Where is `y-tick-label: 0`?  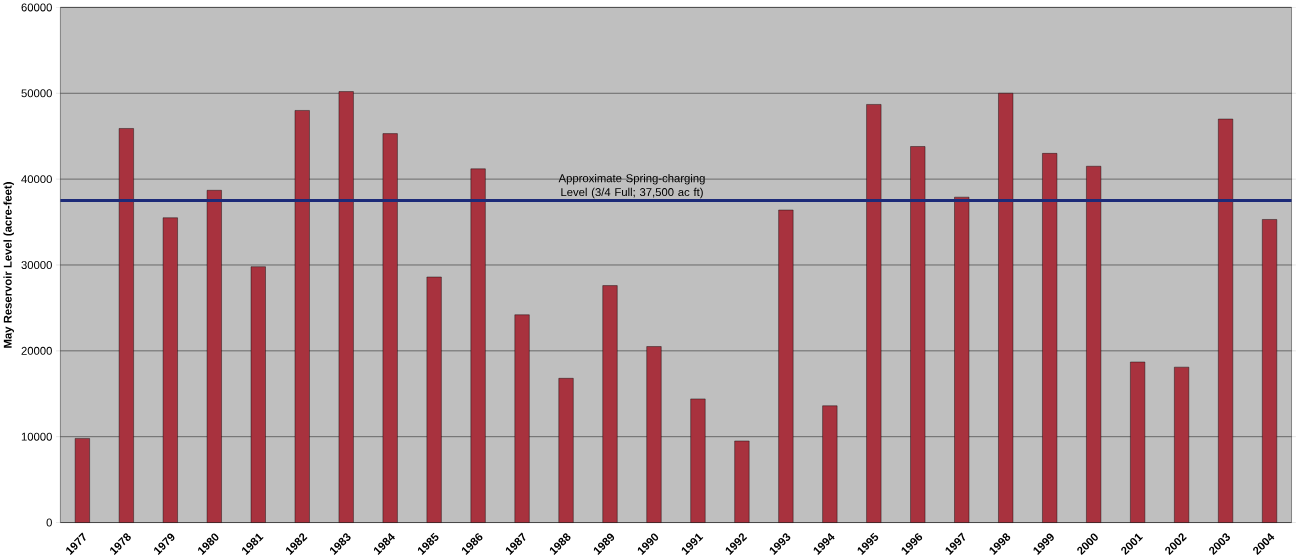
y-tick-label: 0 is located at coordinates (49, 522).